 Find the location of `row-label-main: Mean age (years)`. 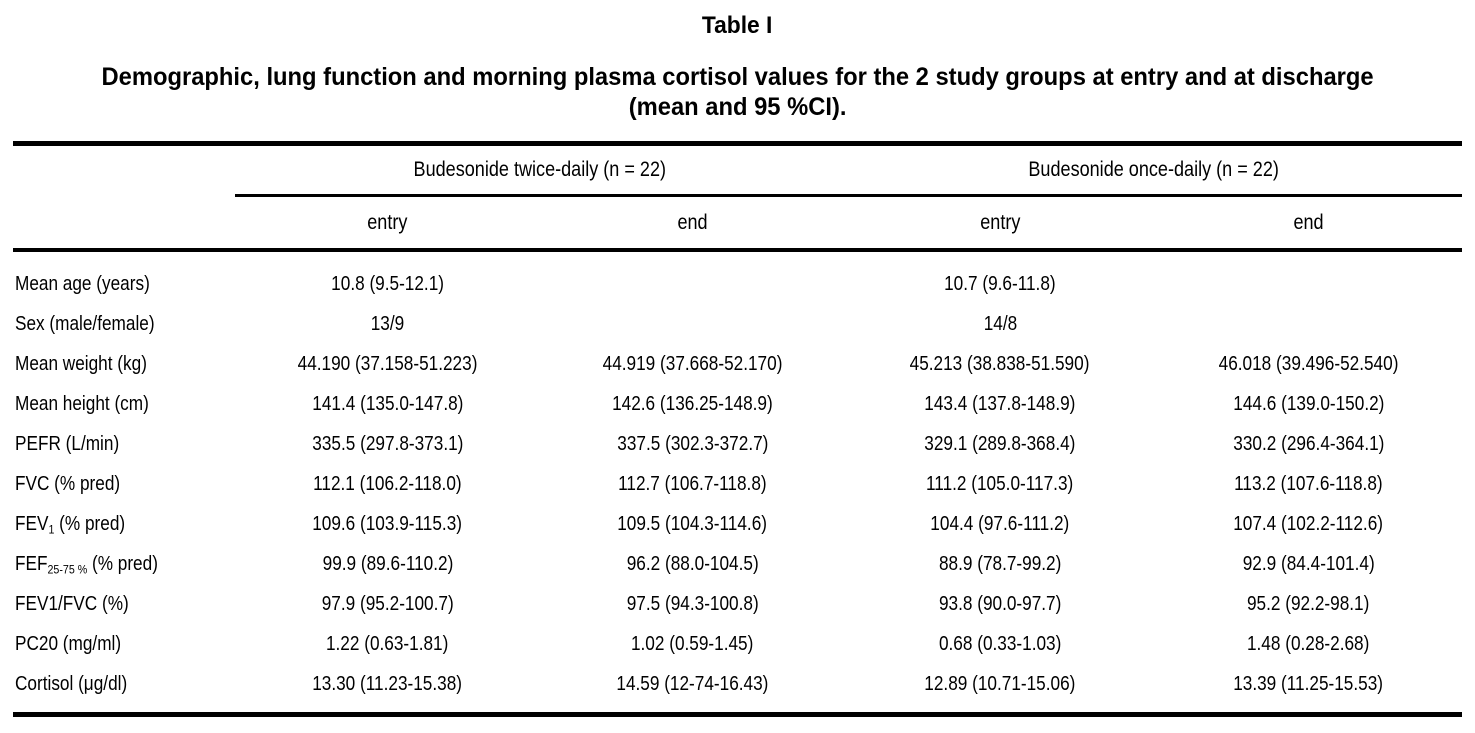

row-label-main: Mean age (years) is located at coordinates (82, 283).